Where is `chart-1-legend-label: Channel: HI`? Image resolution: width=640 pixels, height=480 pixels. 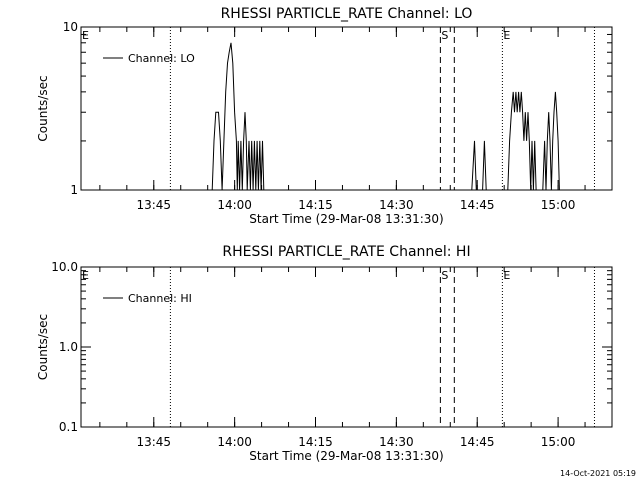 chart-1-legend-label: Channel: HI is located at coordinates (160, 298).